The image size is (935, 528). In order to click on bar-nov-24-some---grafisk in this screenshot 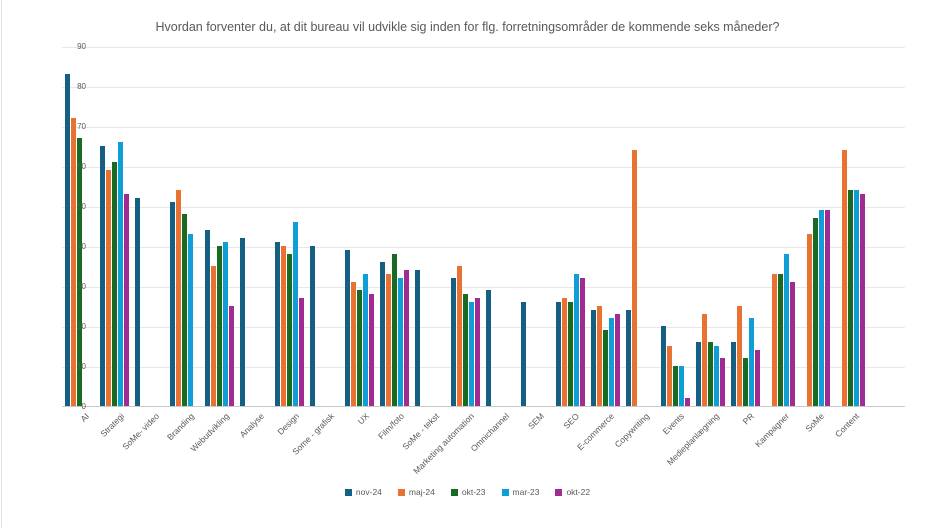, I will do `click(313, 326)`.